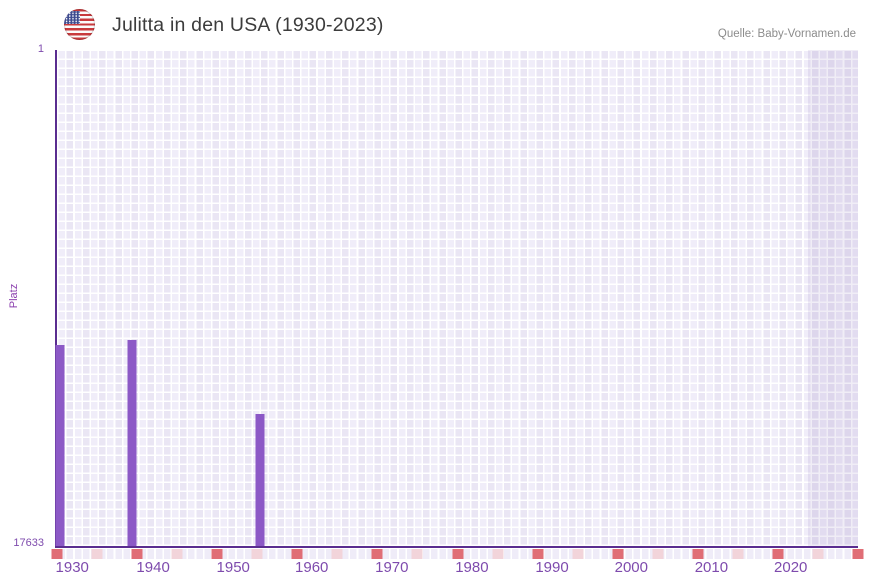 The width and height of the screenshot is (873, 587). Describe the element at coordinates (711, 567) in the screenshot. I see `x-tick-2010: 2010` at that location.